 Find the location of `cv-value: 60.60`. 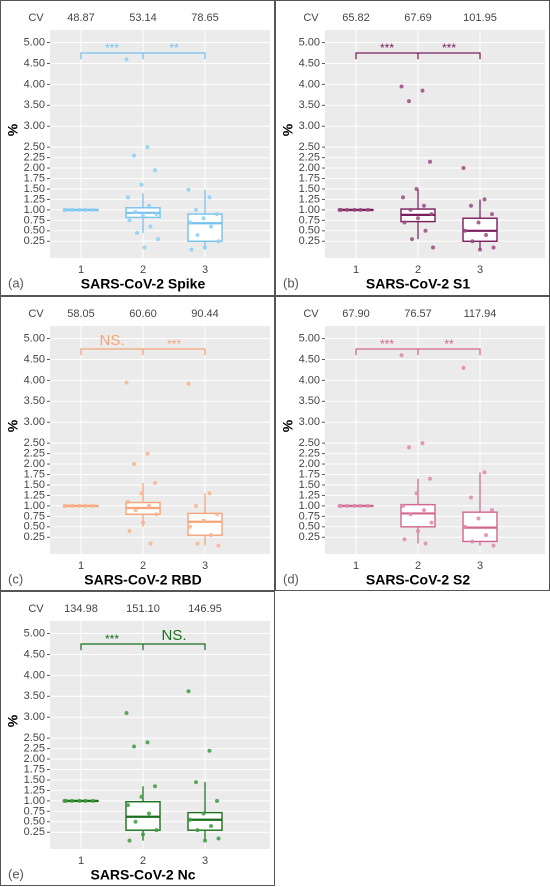

cv-value: 60.60 is located at coordinates (143, 314).